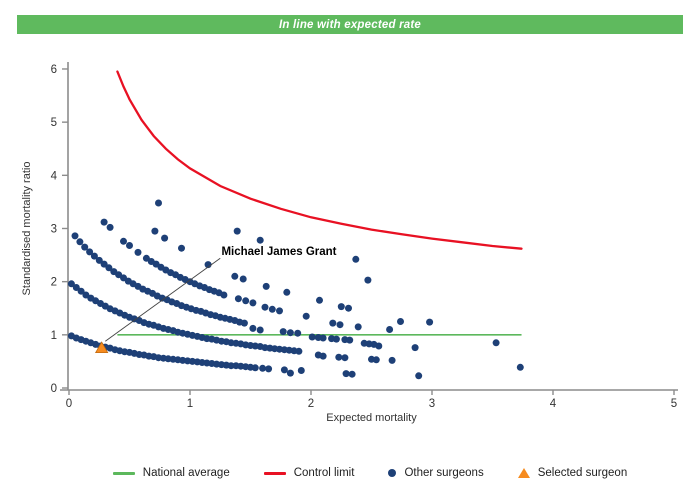 This screenshot has height=500, width=700. What do you see at coordinates (69, 404) in the screenshot?
I see `x-tick-label: 0` at bounding box center [69, 404].